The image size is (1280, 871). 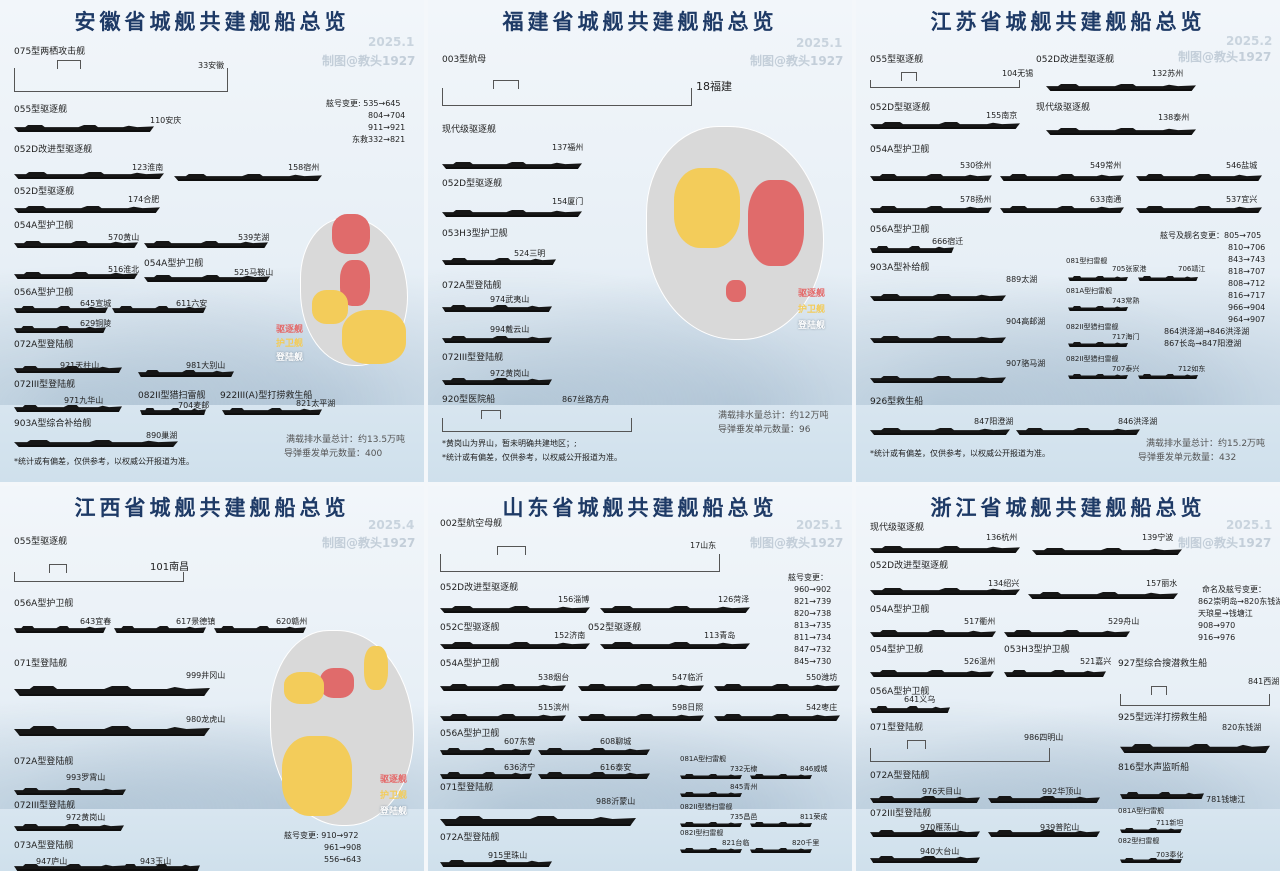 I want to click on ship-name: 525马鞍山, so click(x=254, y=272).